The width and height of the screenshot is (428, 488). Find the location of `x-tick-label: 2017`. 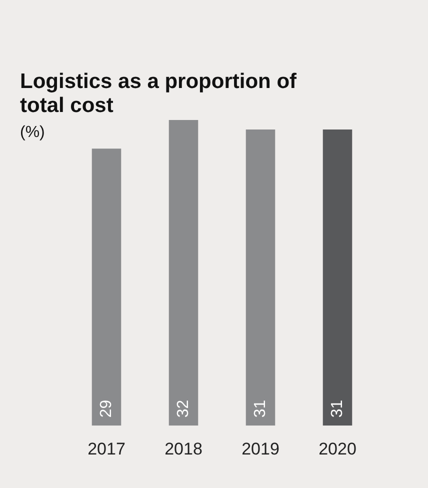

x-tick-label: 2017 is located at coordinates (107, 448).